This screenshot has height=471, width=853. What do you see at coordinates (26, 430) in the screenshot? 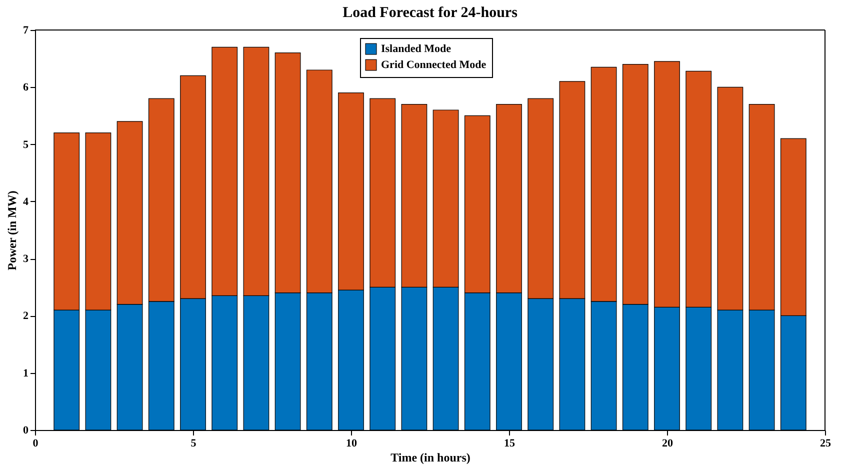
I see `y-tick-label: 0` at bounding box center [26, 430].